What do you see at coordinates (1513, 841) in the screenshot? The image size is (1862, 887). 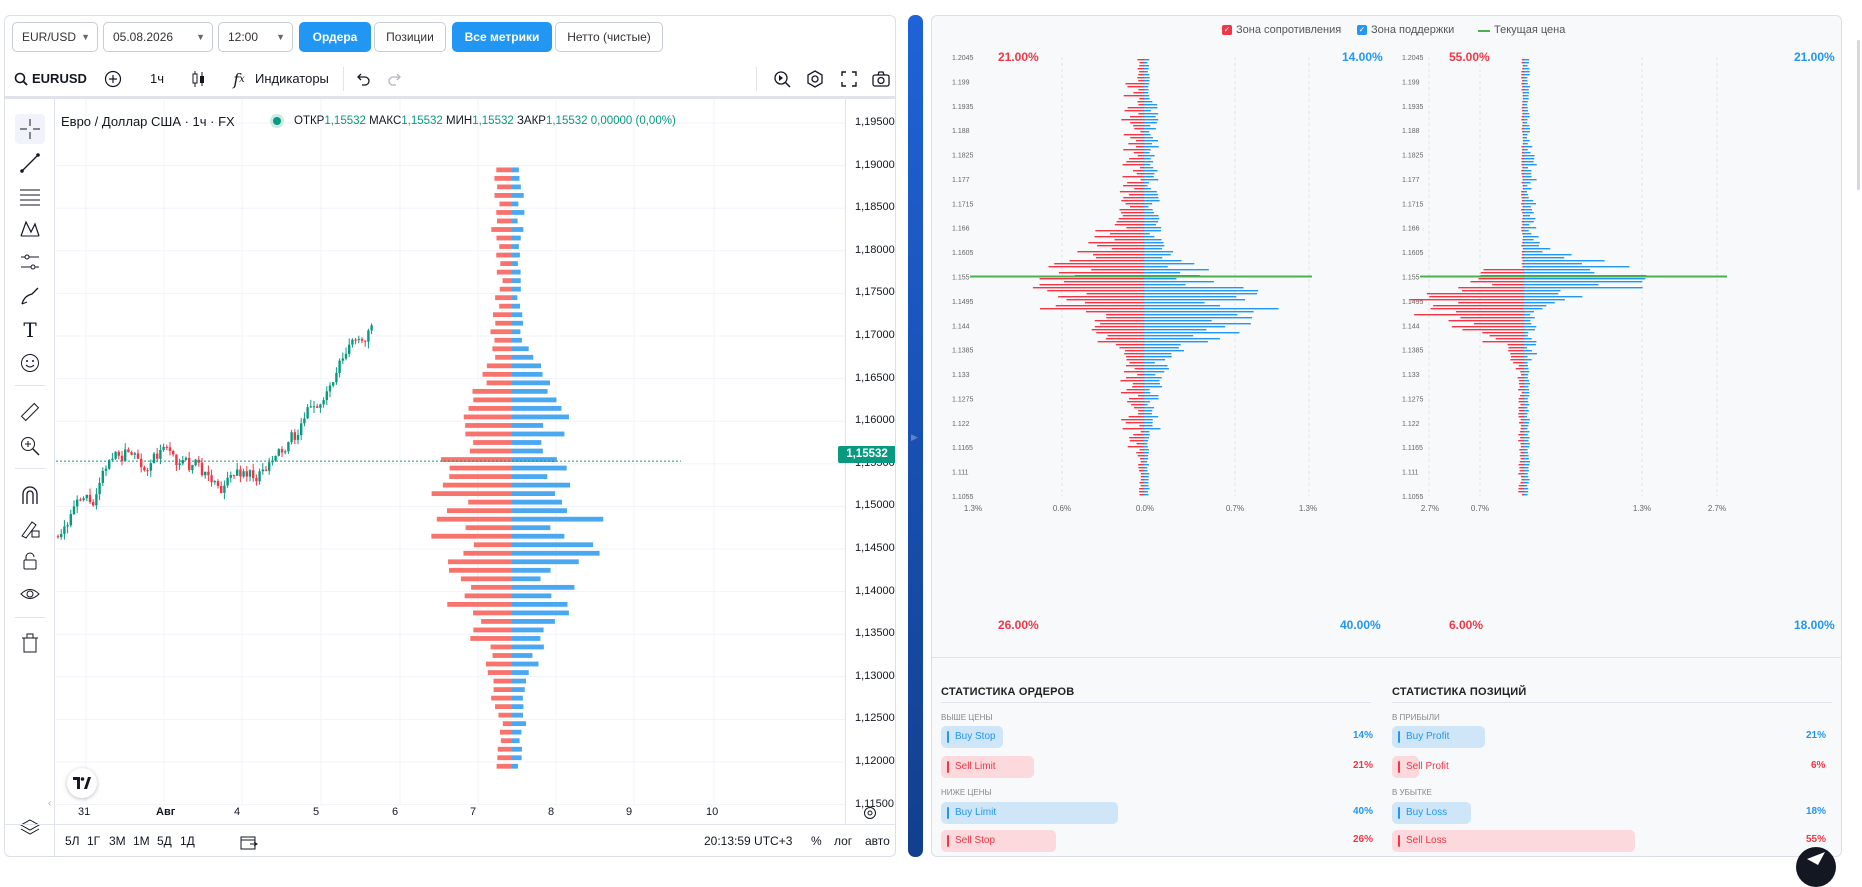 I see `sell-loss-pill: Sell Loss` at bounding box center [1513, 841].